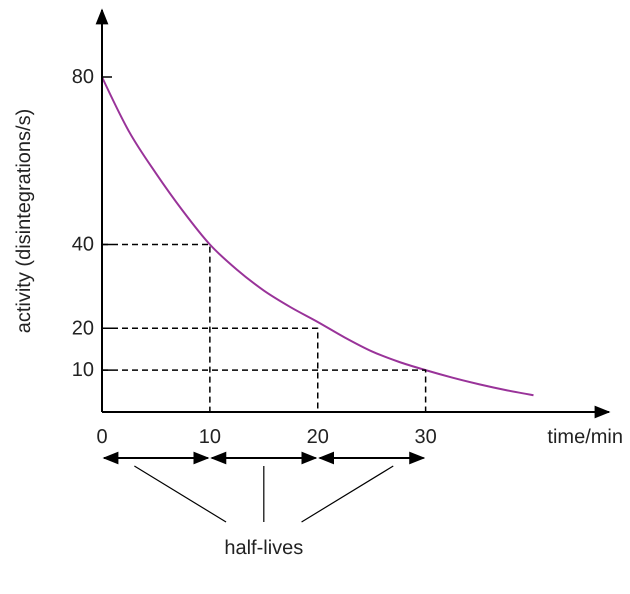 The image size is (630, 594). What do you see at coordinates (264, 548) in the screenshot?
I see `text: half-lives` at bounding box center [264, 548].